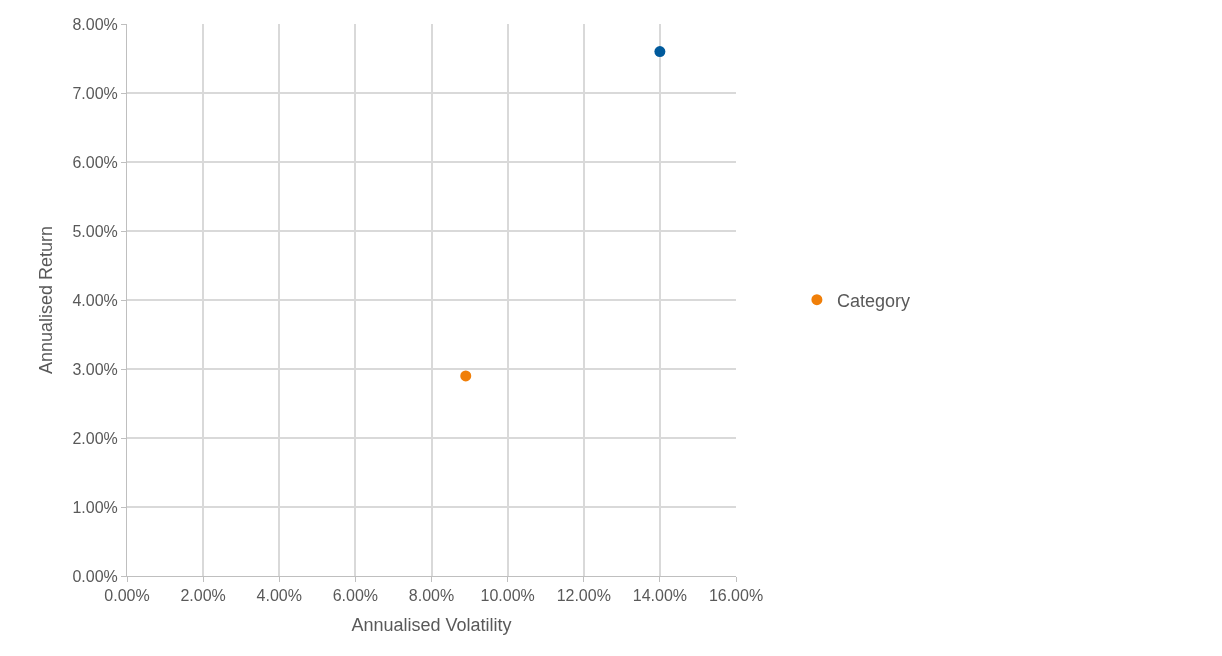 The width and height of the screenshot is (1222, 656). I want to click on y-tick-label: 2.00%, so click(95, 438).